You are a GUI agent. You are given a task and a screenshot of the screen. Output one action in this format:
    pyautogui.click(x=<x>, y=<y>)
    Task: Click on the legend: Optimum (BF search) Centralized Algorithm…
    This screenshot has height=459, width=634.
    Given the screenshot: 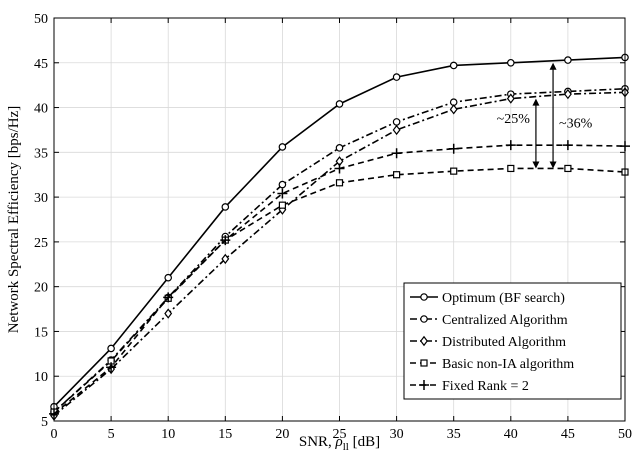 What is the action you would take?
    pyautogui.click(x=512, y=341)
    